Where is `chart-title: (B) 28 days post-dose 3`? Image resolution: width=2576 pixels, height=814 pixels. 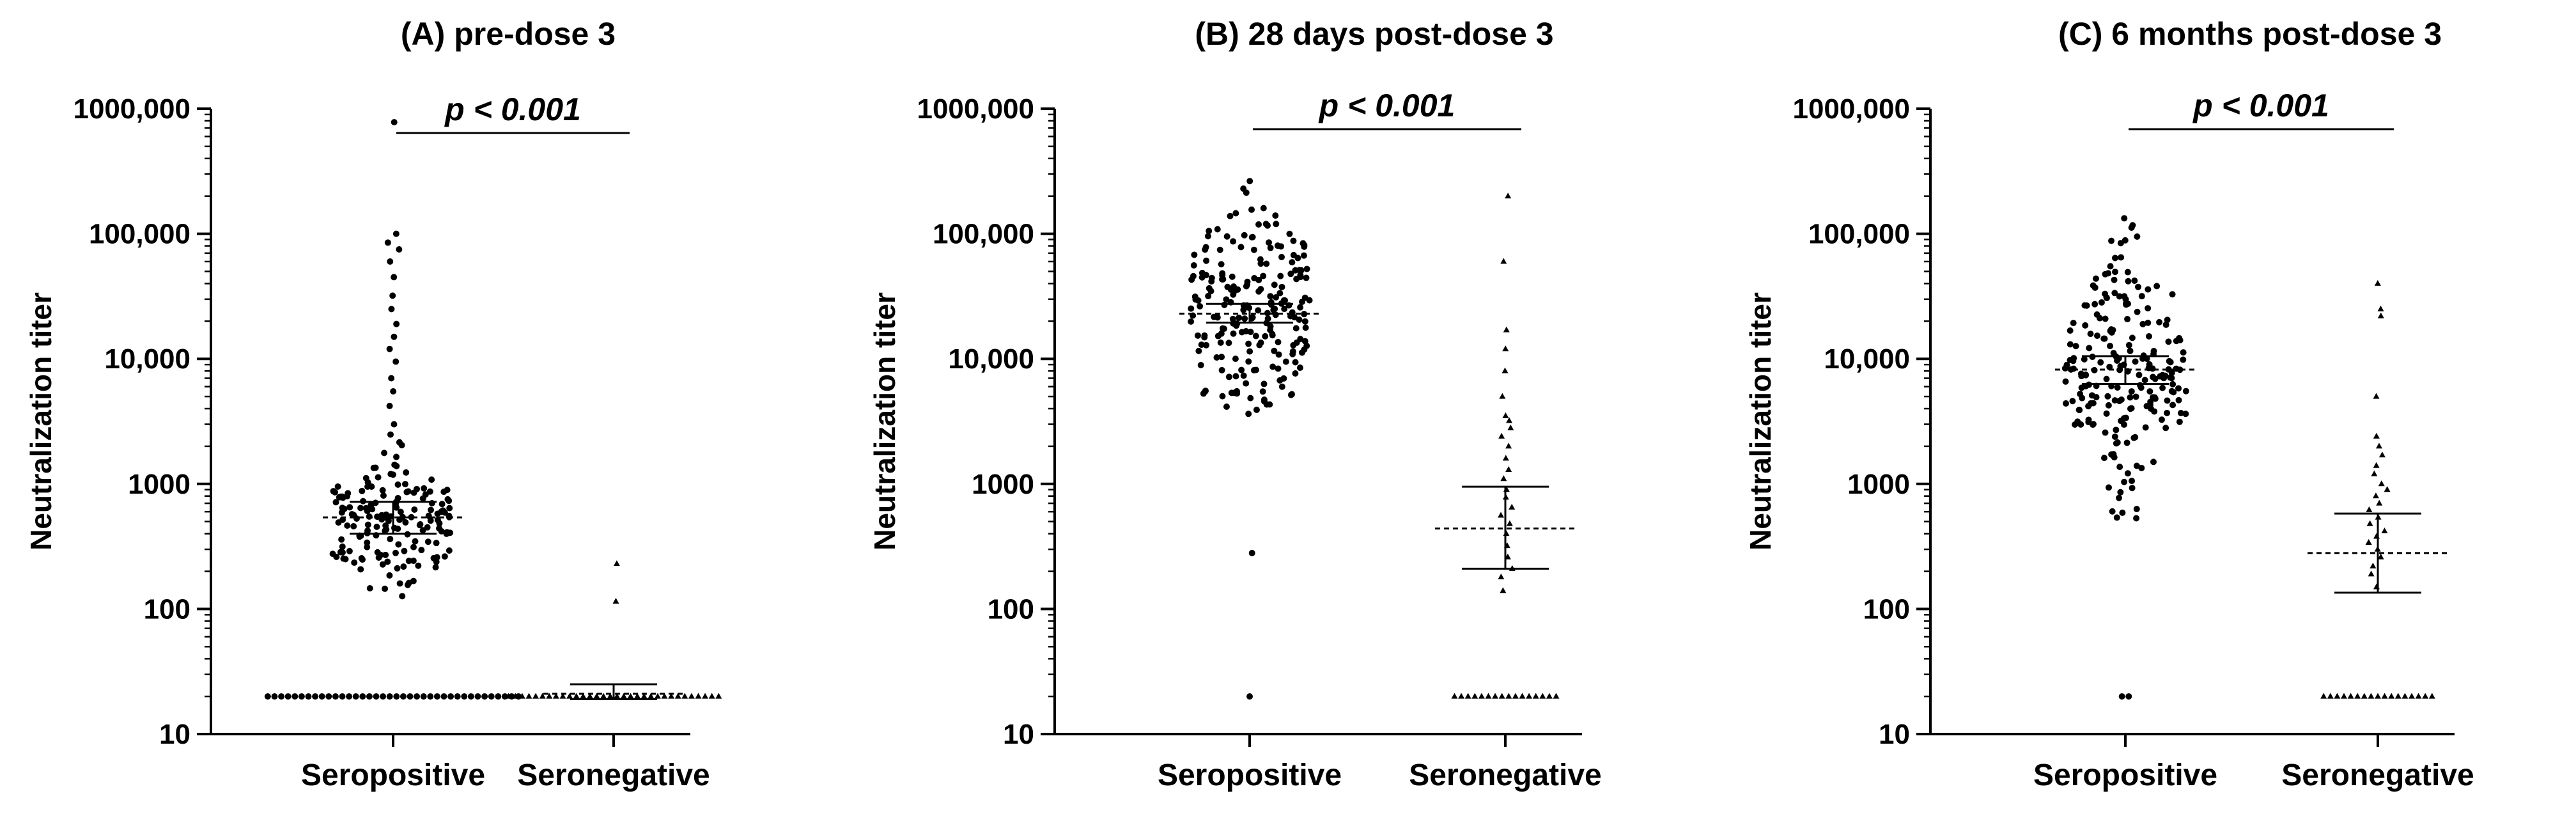
chart-title: (B) 28 days post-dose 3 is located at coordinates (1374, 34).